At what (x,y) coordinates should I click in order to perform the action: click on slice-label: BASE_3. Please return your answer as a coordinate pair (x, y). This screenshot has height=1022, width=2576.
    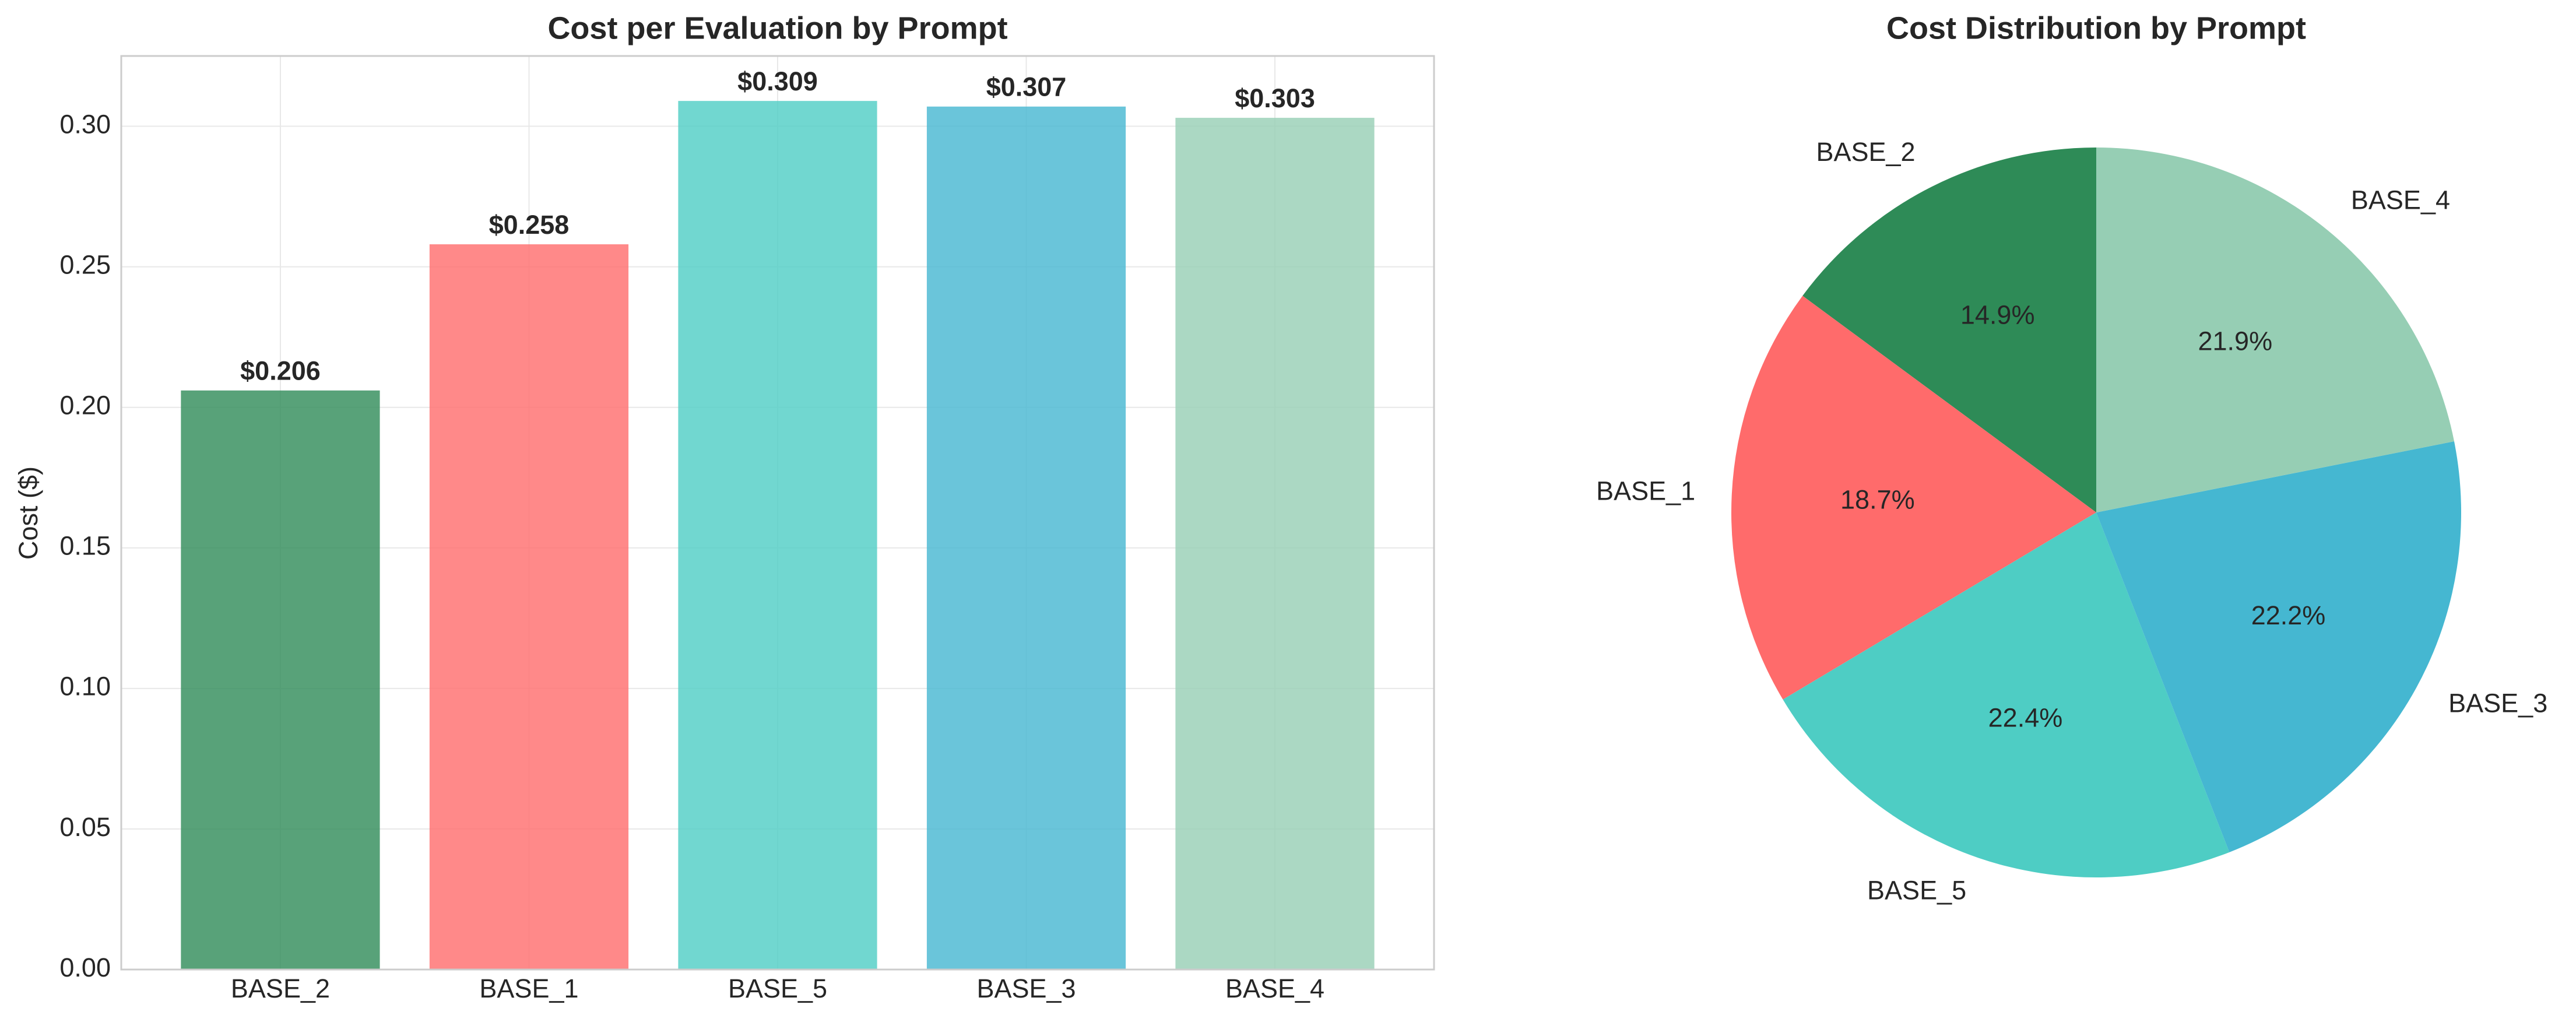
    Looking at the image, I should click on (2497, 703).